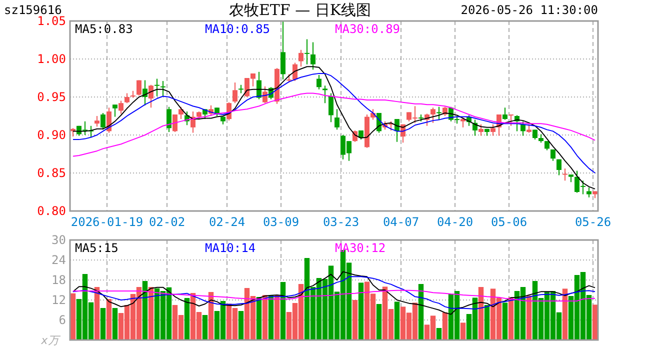 This screenshot has height=360, width=660. I want to click on x-tick-label: 02-24, so click(227, 222).